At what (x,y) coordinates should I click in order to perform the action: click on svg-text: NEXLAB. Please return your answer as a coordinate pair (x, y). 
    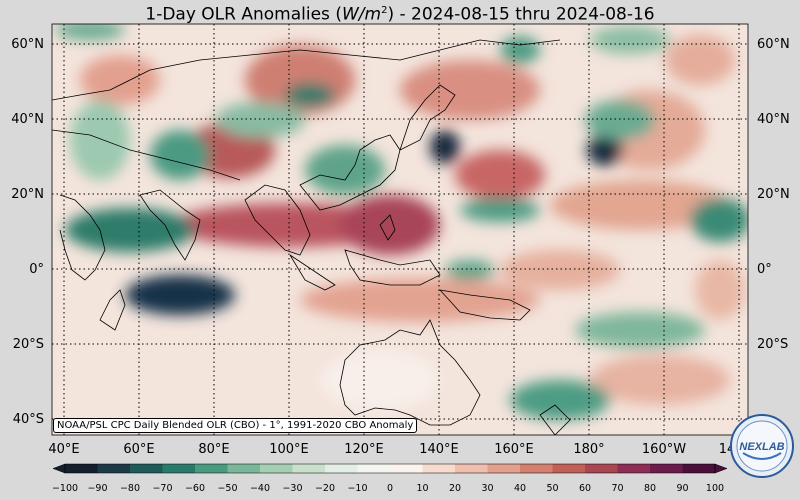
    Looking at the image, I should click on (761, 447).